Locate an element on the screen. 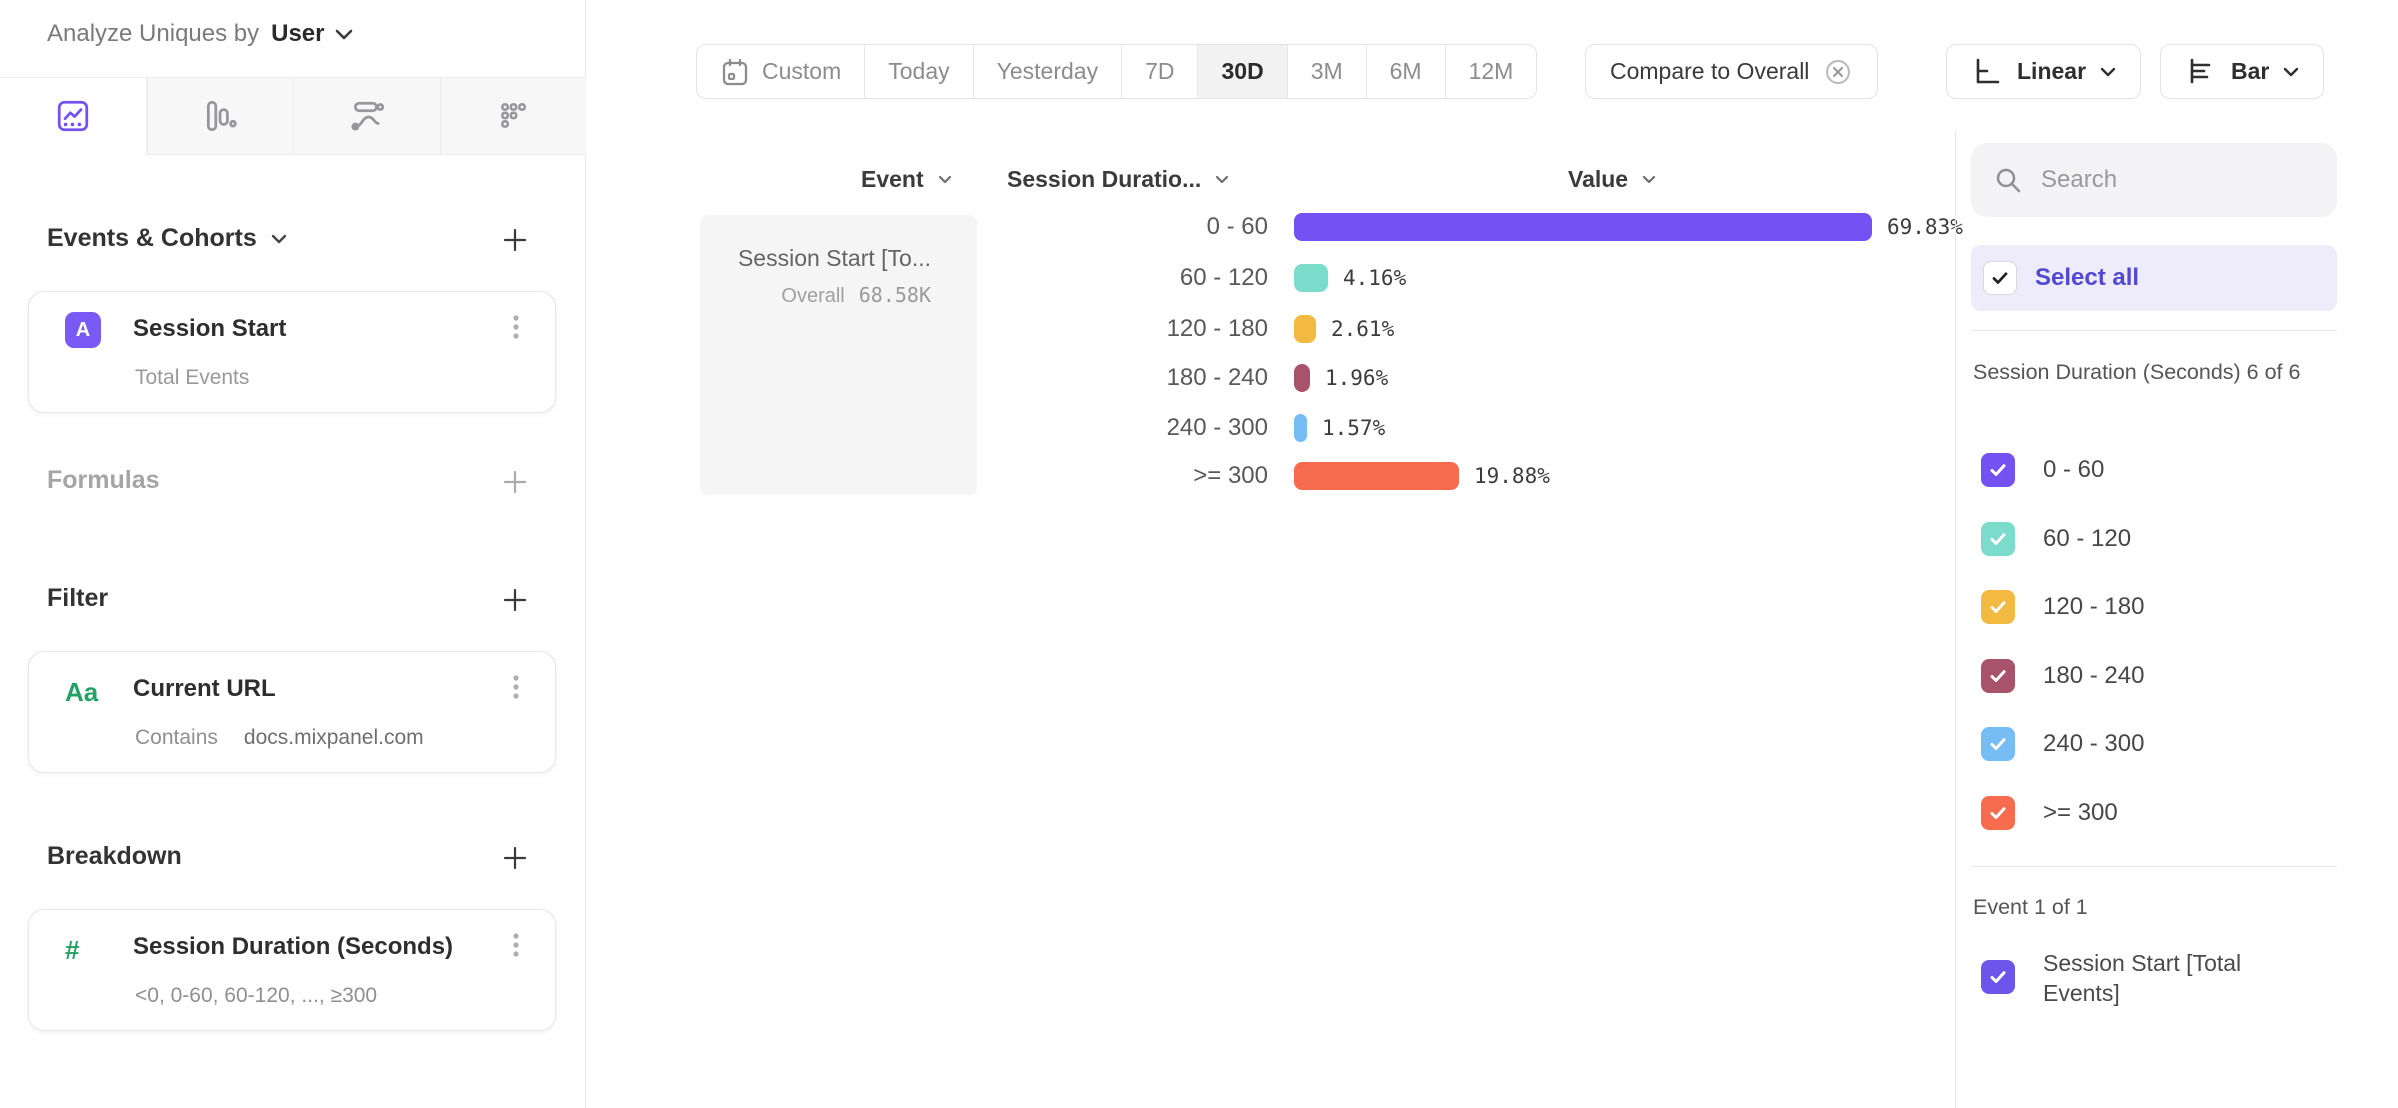 This screenshot has height=1108, width=2398. legend-item-180-240: 180 - 240 is located at coordinates (2062, 676).